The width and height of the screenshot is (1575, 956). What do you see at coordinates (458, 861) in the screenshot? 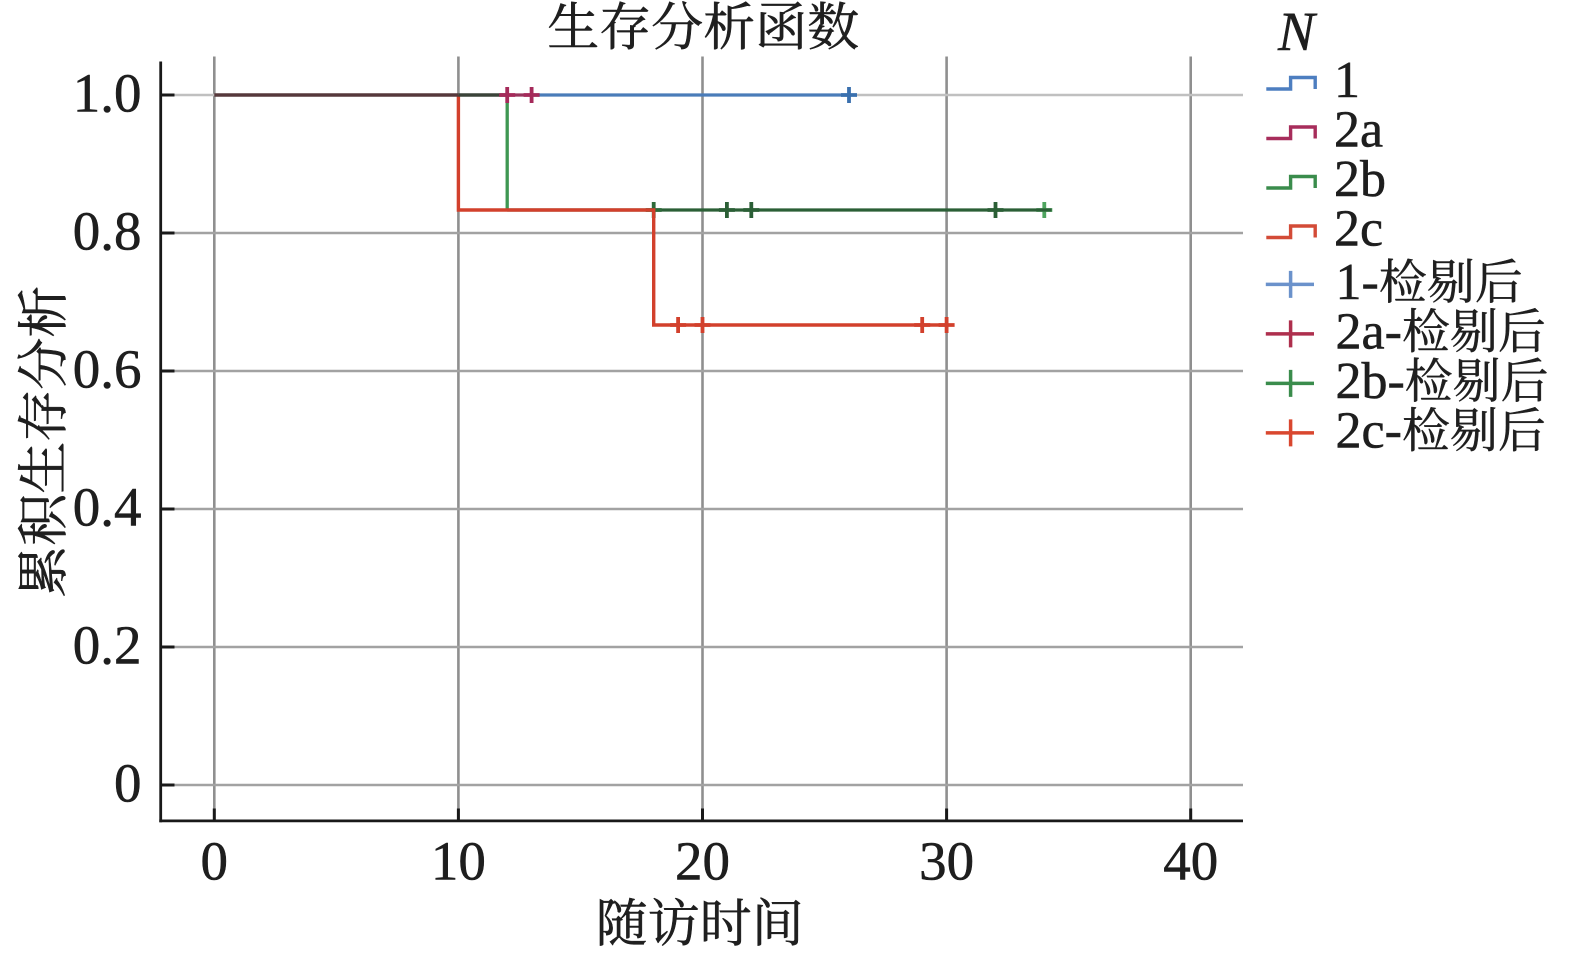
I see `svg-text: 10` at bounding box center [458, 861].